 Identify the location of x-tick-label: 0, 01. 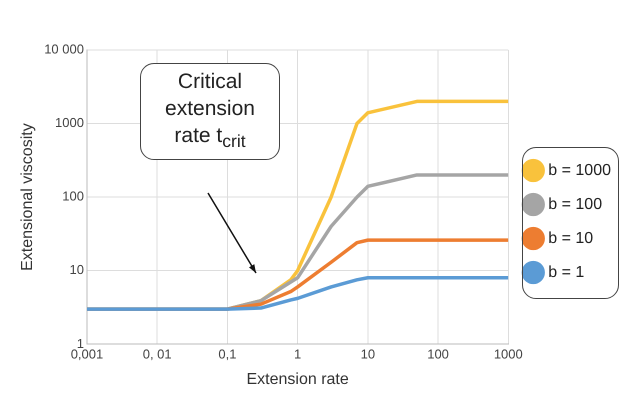
(157, 354).